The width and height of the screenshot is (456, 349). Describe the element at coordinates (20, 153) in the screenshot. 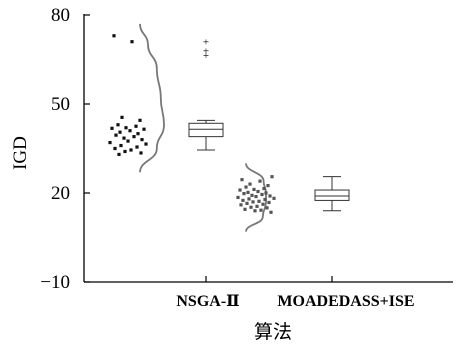

I see `y-axis-title: IGD` at that location.